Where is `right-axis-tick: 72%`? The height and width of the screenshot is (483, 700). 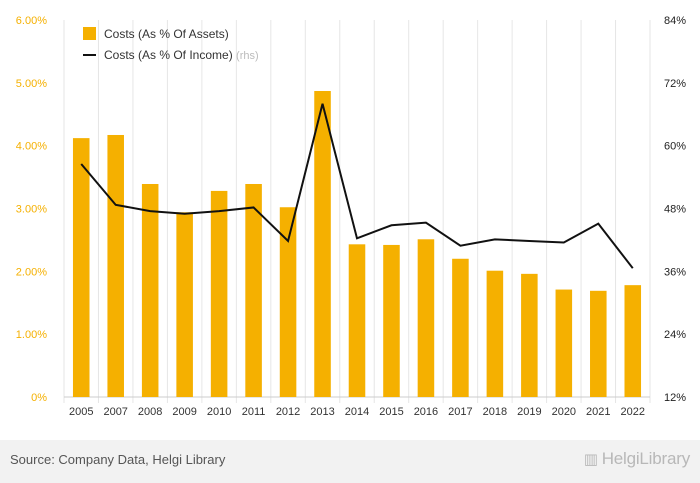 right-axis-tick: 72% is located at coordinates (675, 84).